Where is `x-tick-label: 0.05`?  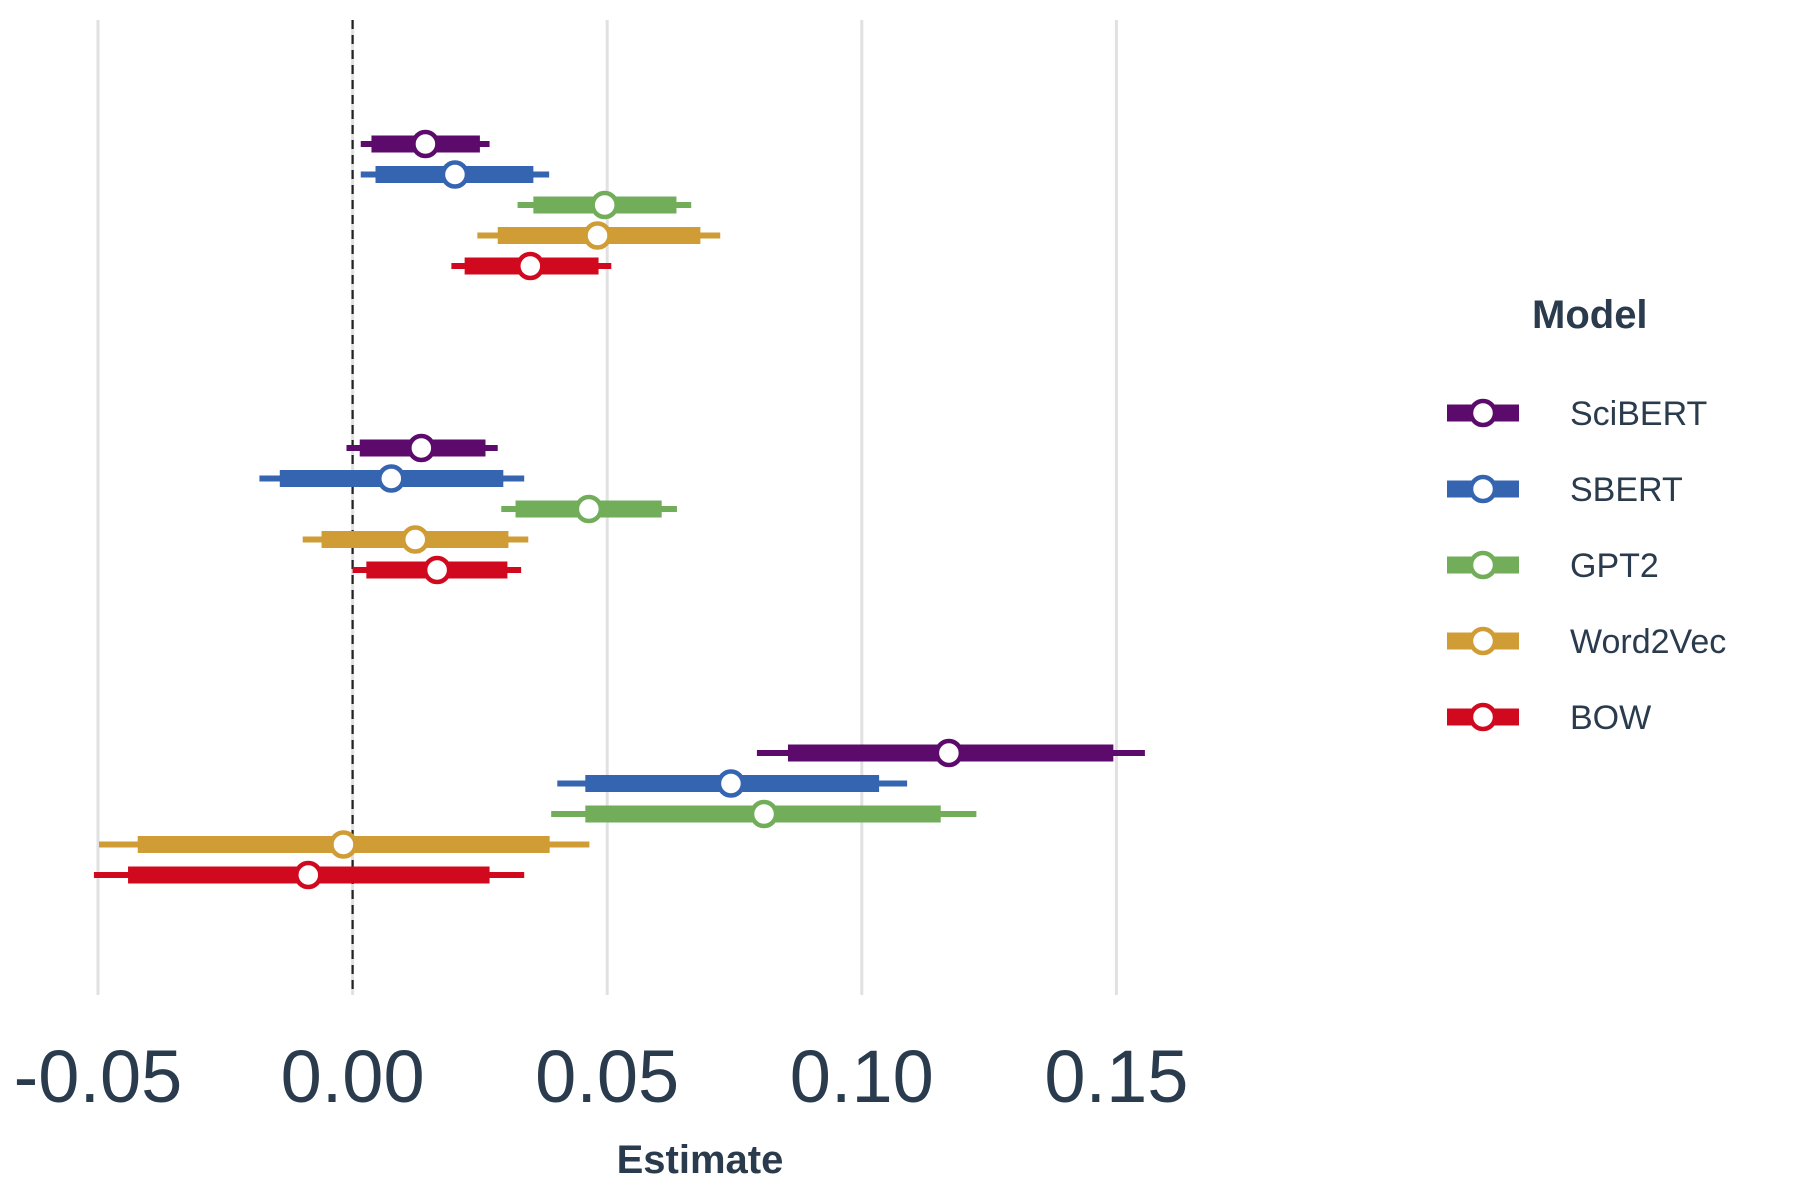
x-tick-label: 0.05 is located at coordinates (607, 1076).